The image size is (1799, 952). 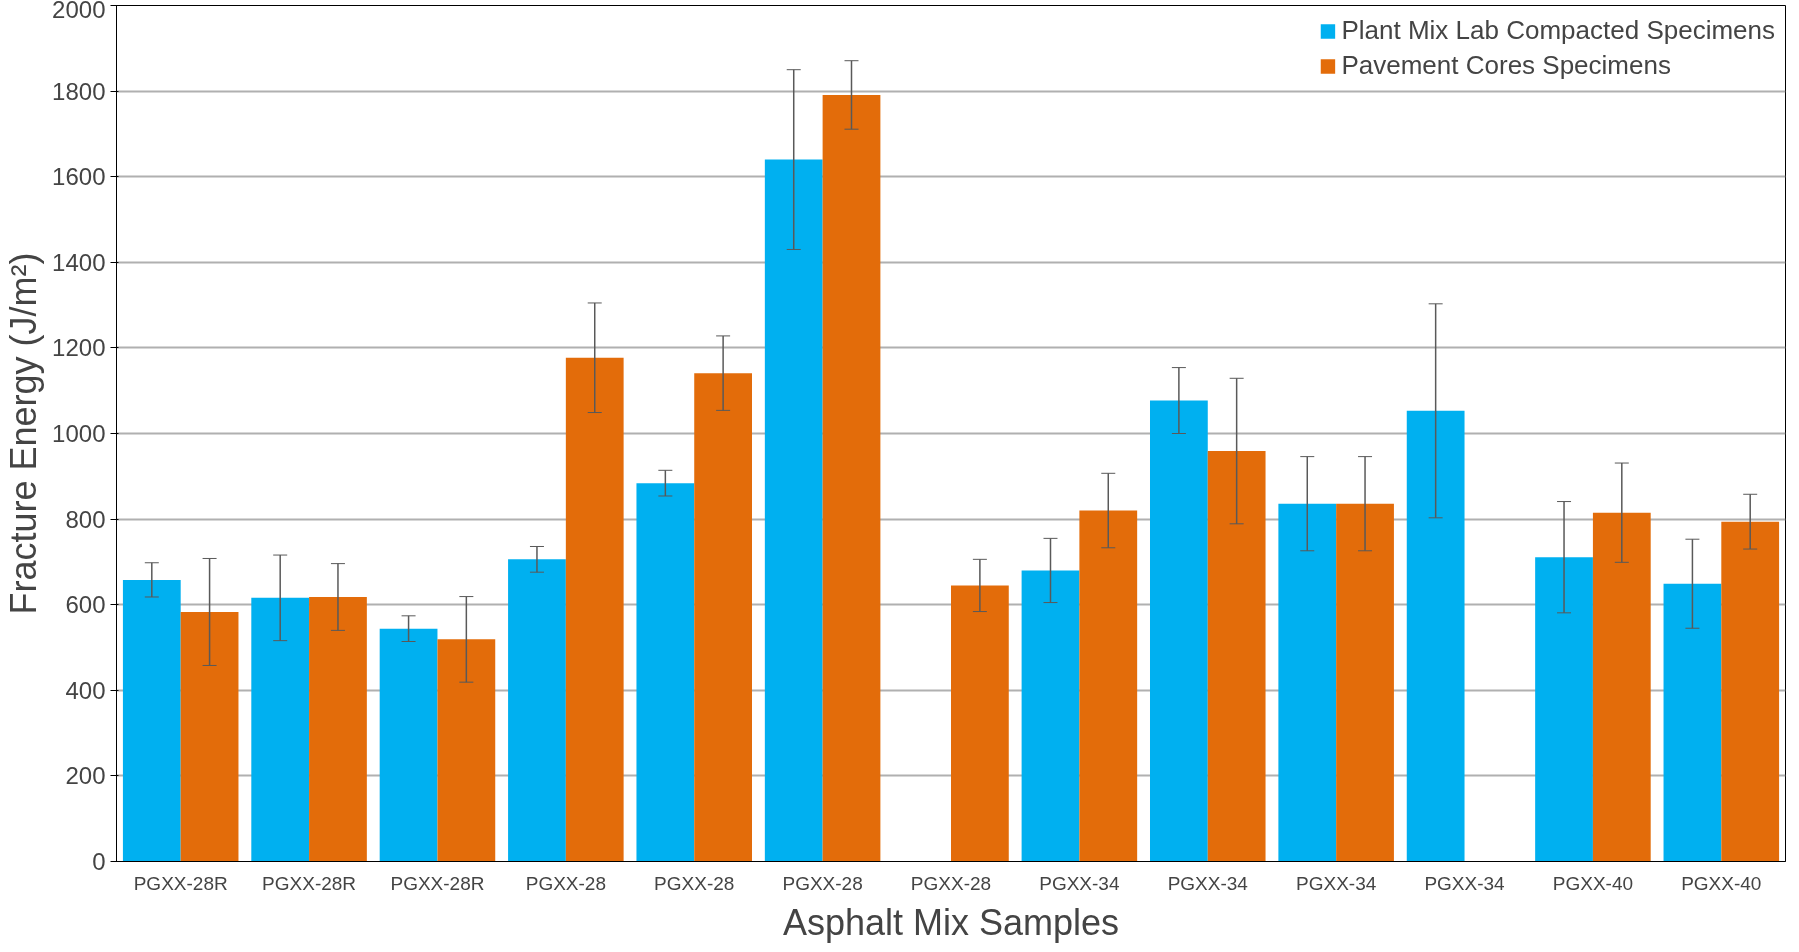 What do you see at coordinates (79, 11) in the screenshot?
I see `y-tick-label: 2000` at bounding box center [79, 11].